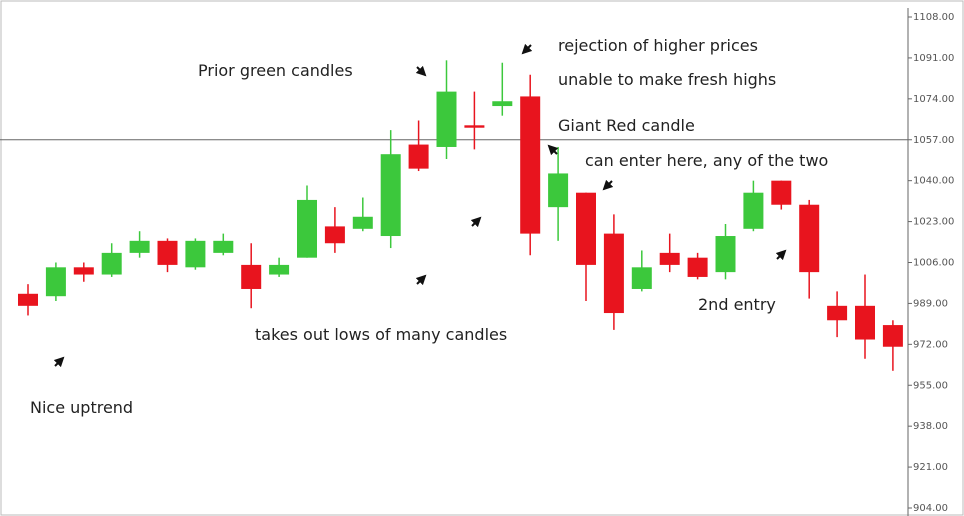  What do you see at coordinates (706, 160) in the screenshot?
I see `annotation: can enter here, any of the two` at bounding box center [706, 160].